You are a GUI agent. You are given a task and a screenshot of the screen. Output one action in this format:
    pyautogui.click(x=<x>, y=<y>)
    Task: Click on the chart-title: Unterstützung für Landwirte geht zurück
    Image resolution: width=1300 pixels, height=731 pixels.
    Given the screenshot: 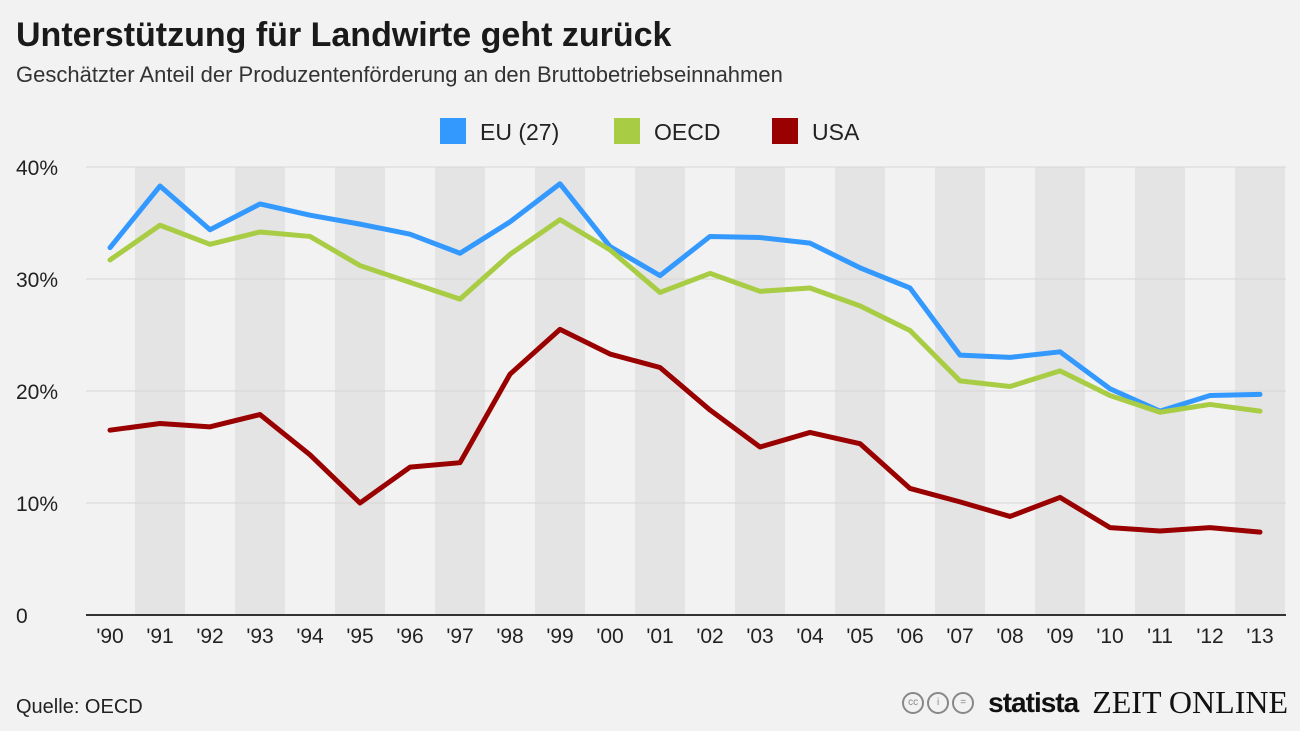 What is the action you would take?
    pyautogui.click(x=344, y=35)
    